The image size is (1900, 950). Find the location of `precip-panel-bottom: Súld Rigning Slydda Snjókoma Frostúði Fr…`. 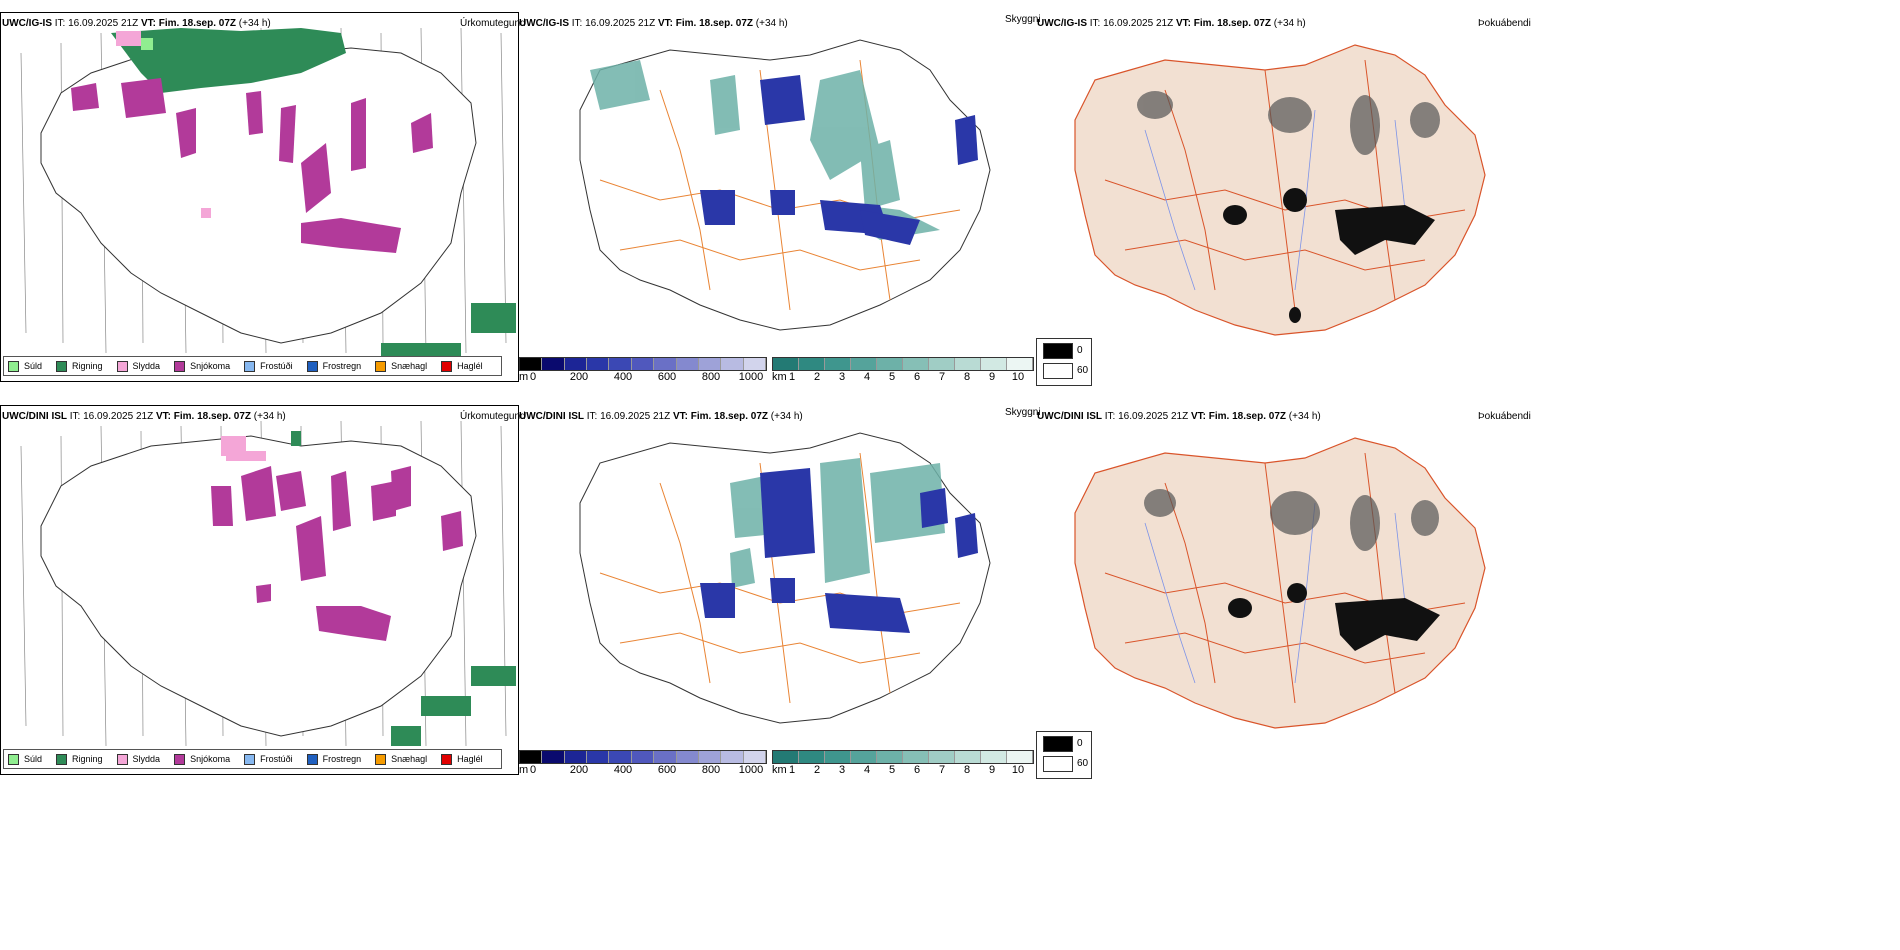

precip-panel-bottom: Súld Rigning Slydda Snjókoma Frostúði Fr… is located at coordinates (259, 590).